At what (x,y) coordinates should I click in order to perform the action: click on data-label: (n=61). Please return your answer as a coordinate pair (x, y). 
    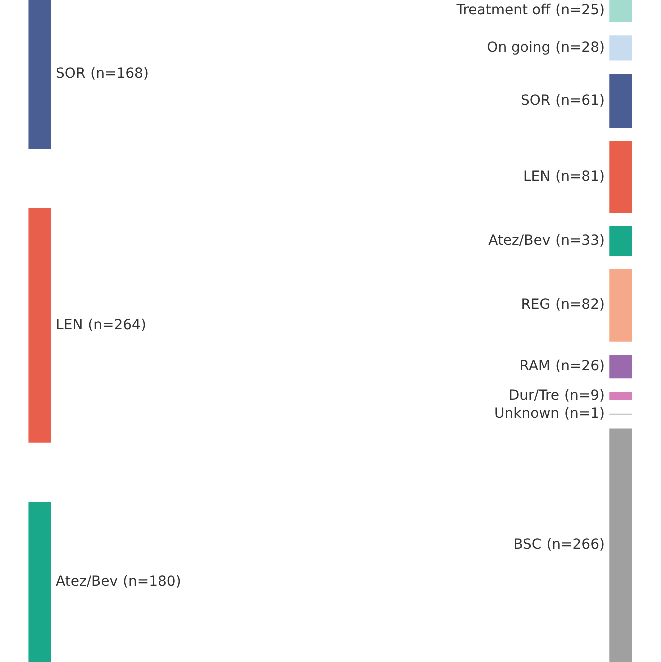
    Looking at the image, I should click on (580, 100).